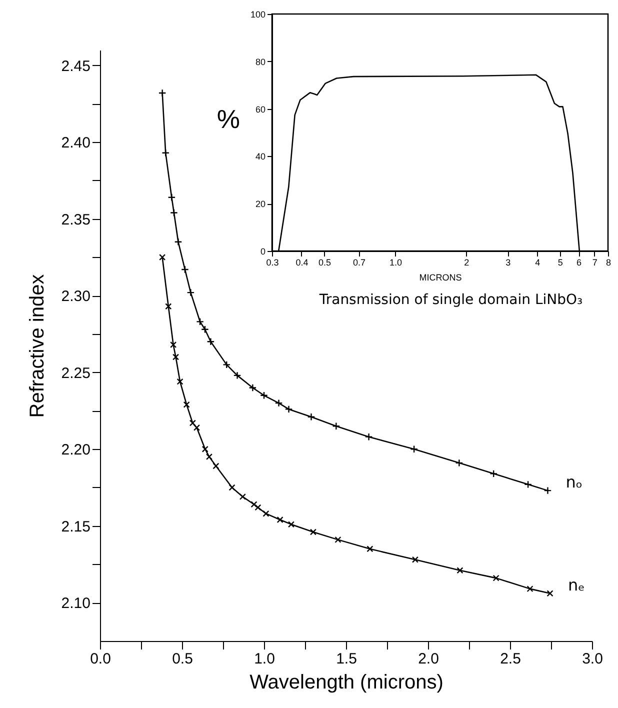  I want to click on x-tick-label: 6, so click(579, 263).